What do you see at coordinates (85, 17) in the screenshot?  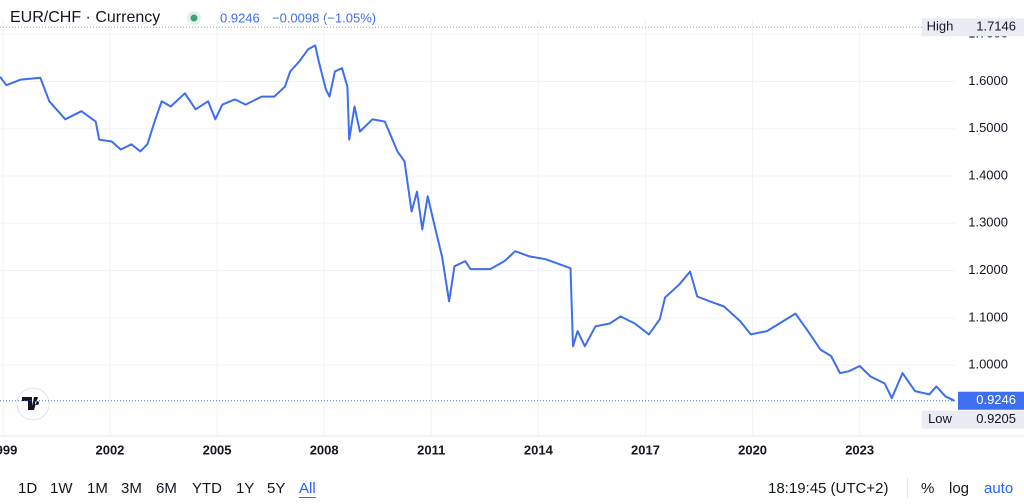 I see `chart-title: EUR/CHF · Currency` at bounding box center [85, 17].